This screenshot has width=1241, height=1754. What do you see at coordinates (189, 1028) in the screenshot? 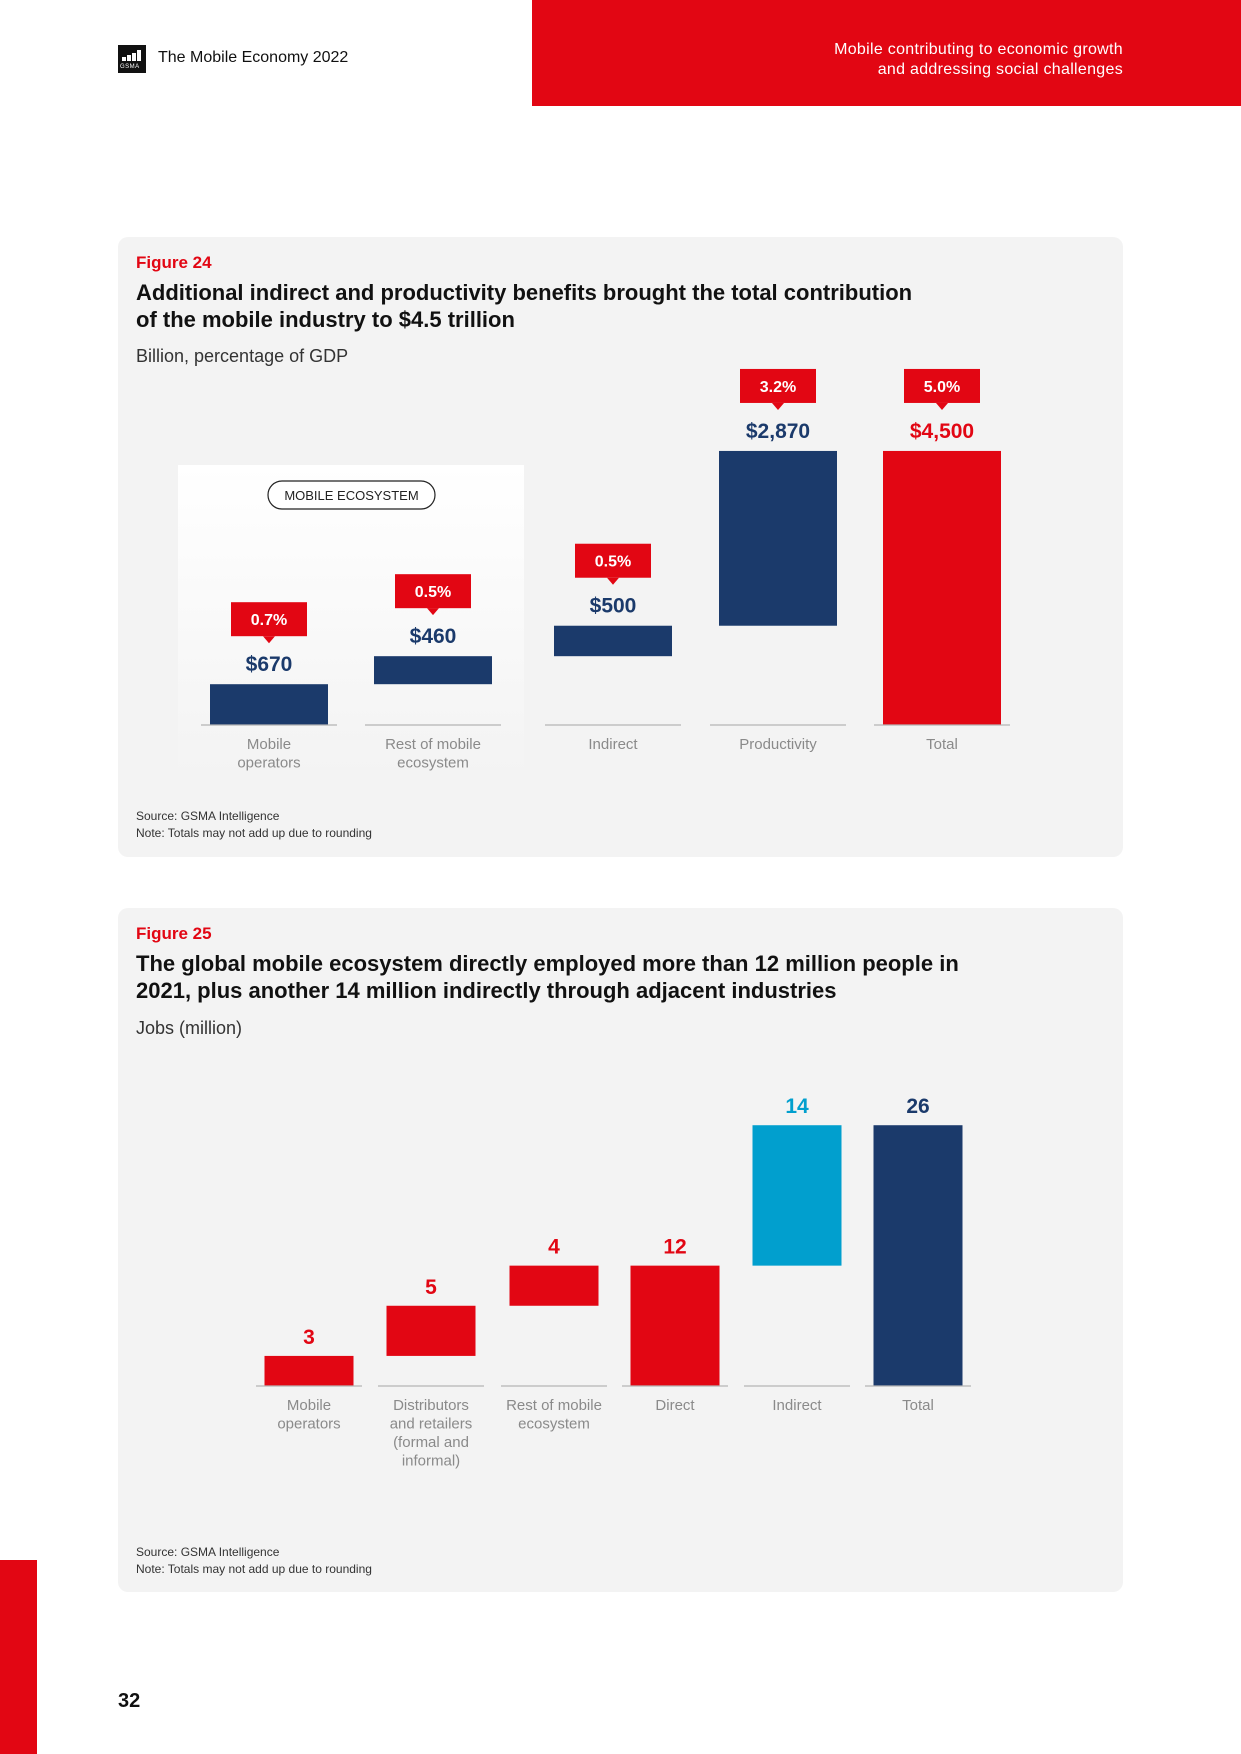
I see `figure-subtitle: Jobs (million)` at bounding box center [189, 1028].